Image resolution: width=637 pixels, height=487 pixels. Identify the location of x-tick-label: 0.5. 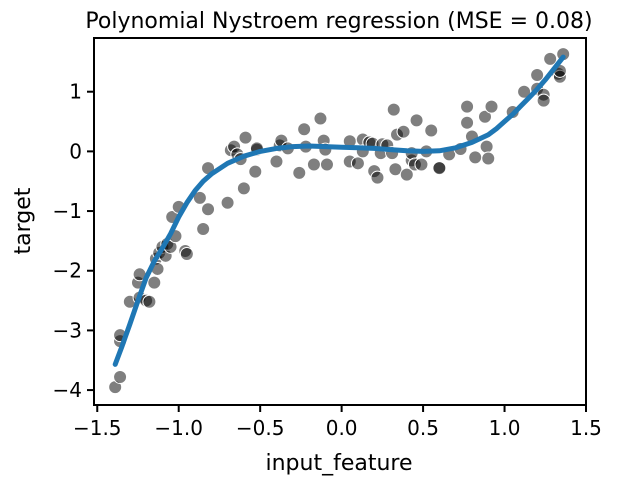
(423, 428).